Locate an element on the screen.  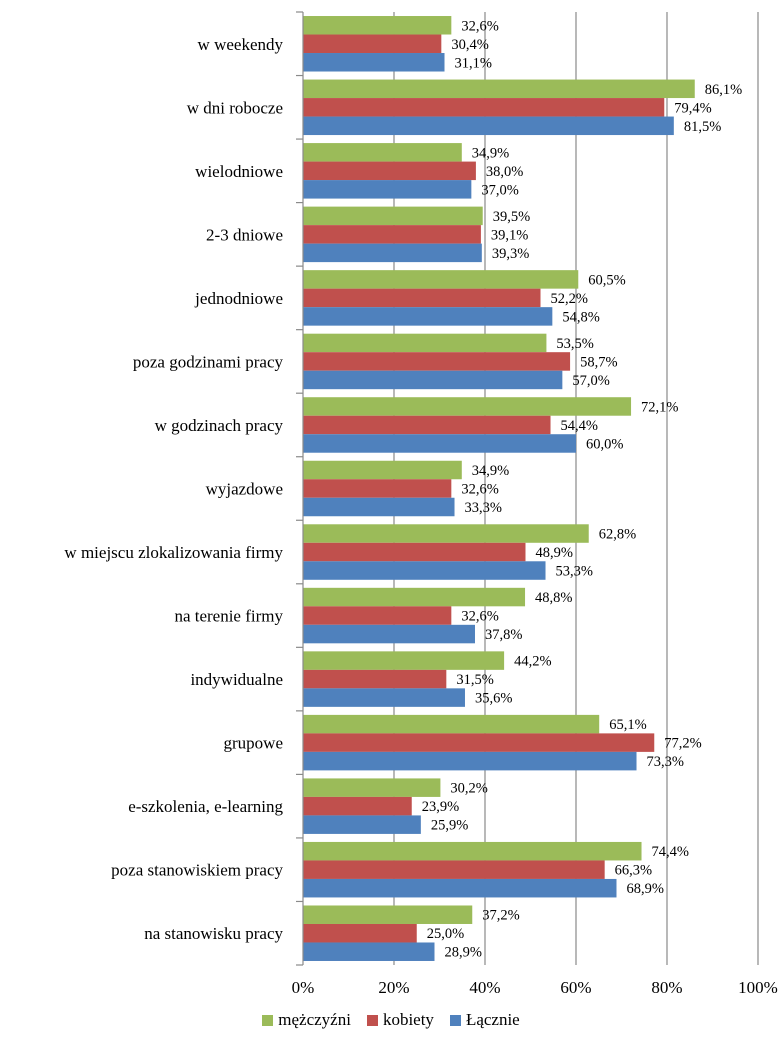
category-label-12: e-szkolenia, e-learning is located at coordinates (205, 806).